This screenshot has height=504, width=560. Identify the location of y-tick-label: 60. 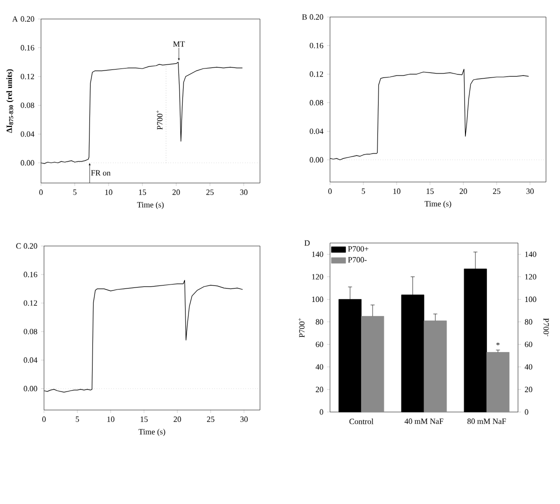
(320, 345).